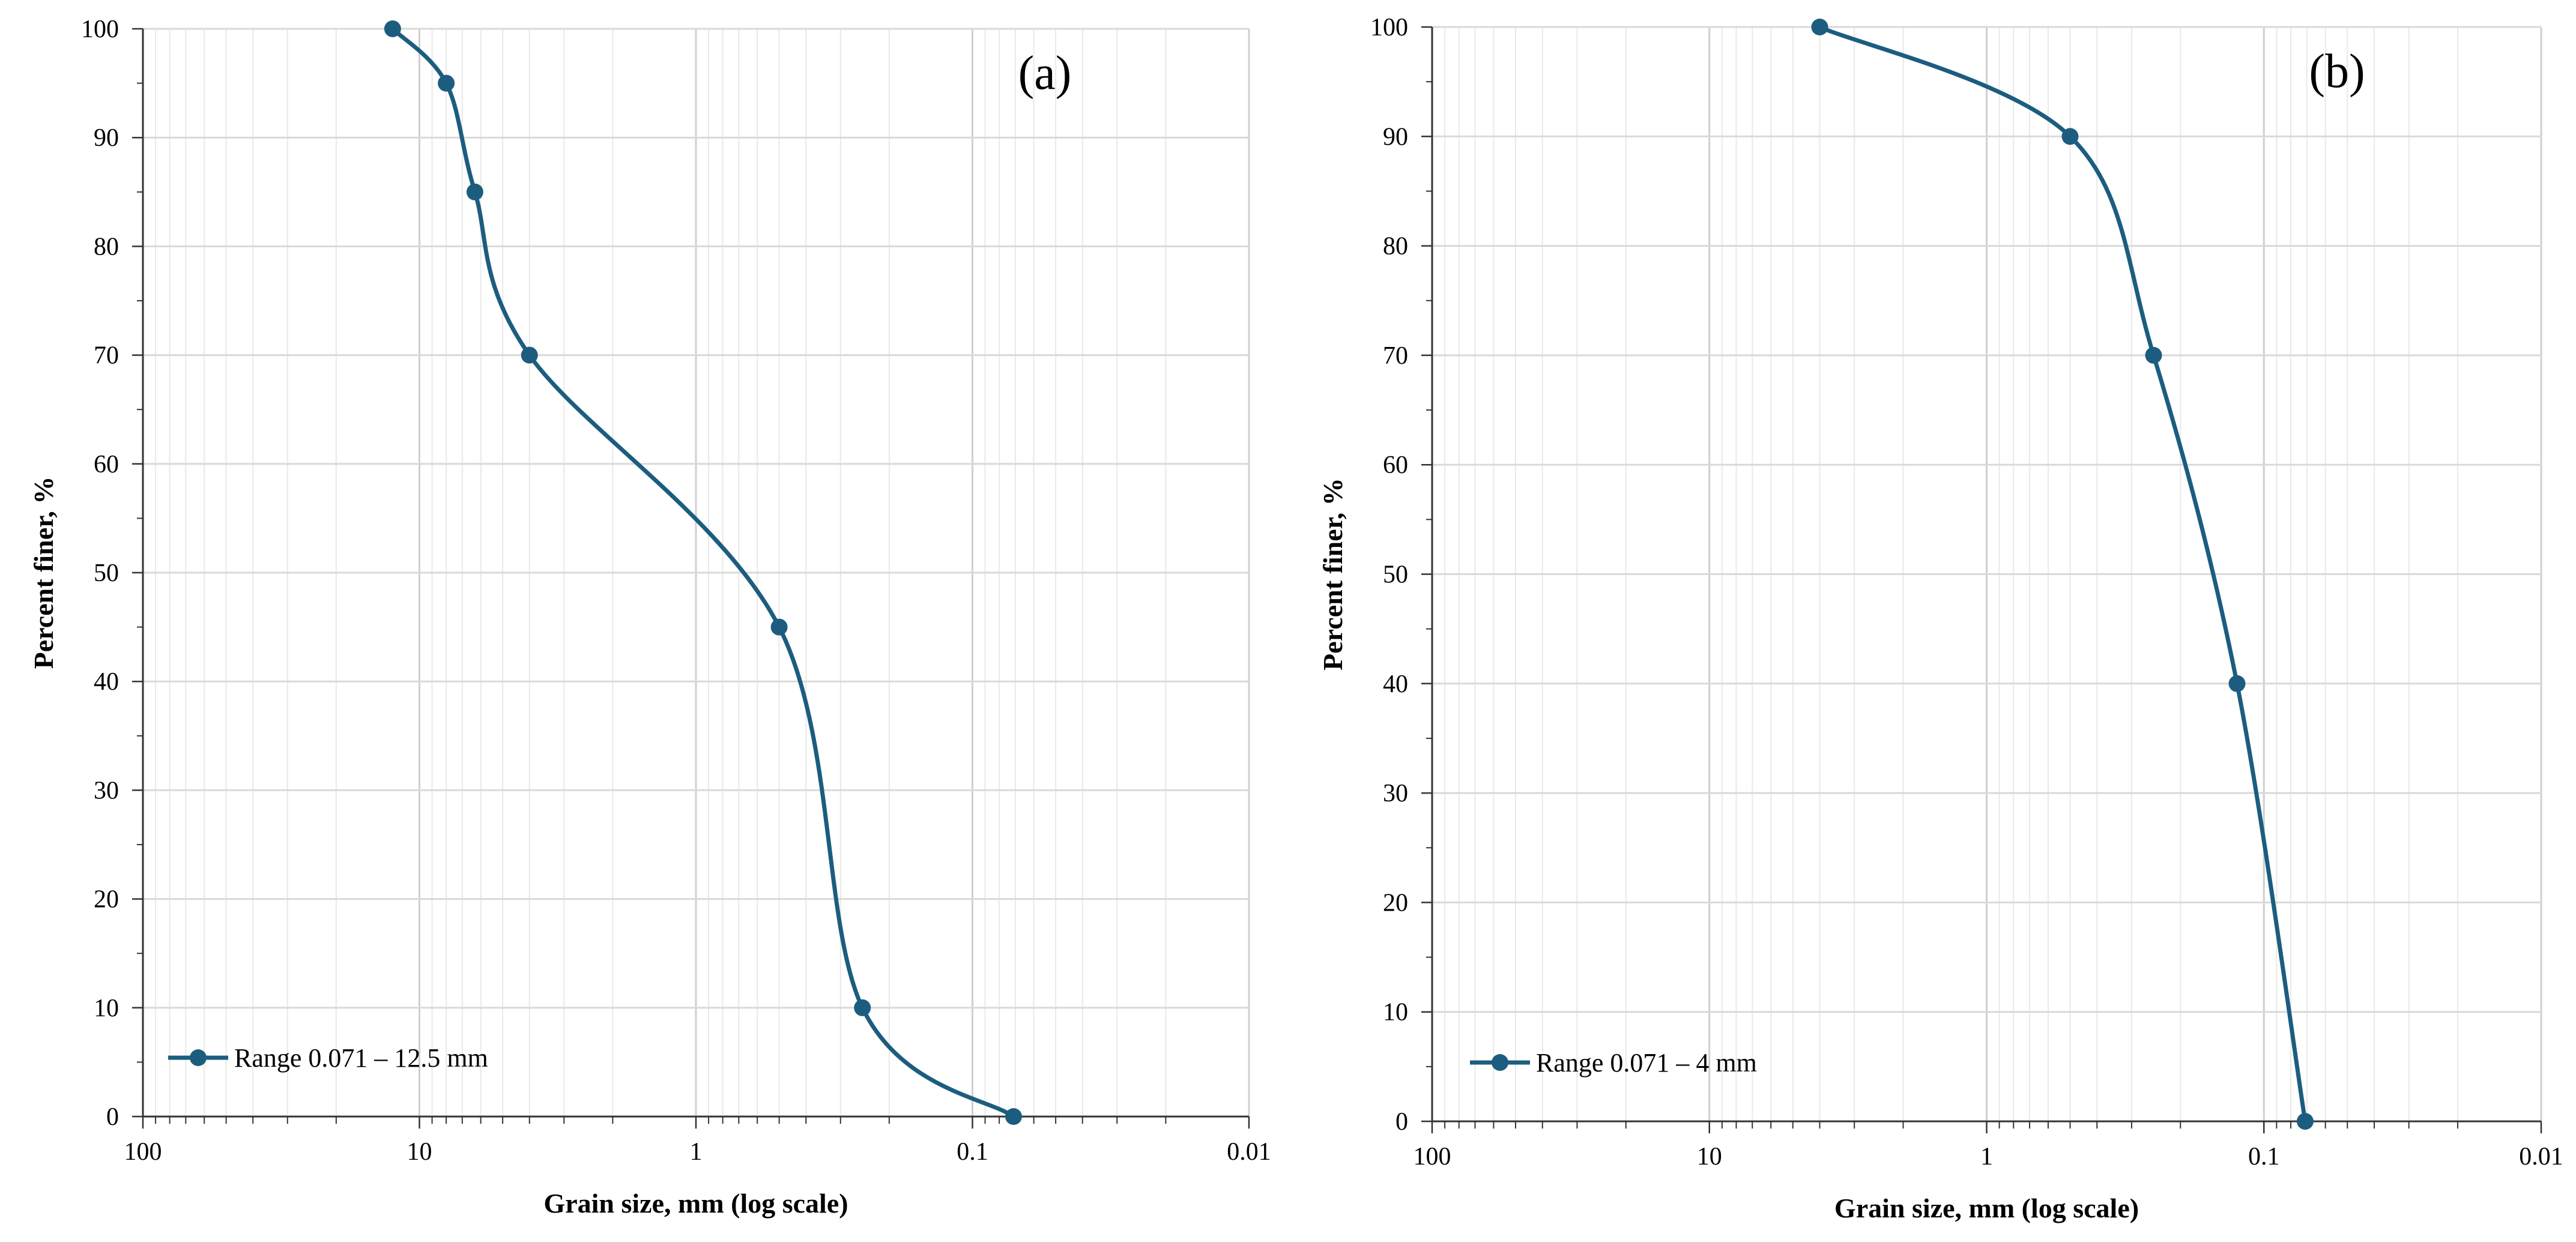 Image resolution: width=2576 pixels, height=1242 pixels. What do you see at coordinates (361, 1058) in the screenshot?
I see `legend-label: Range 0.071 – 12.5 mm` at bounding box center [361, 1058].